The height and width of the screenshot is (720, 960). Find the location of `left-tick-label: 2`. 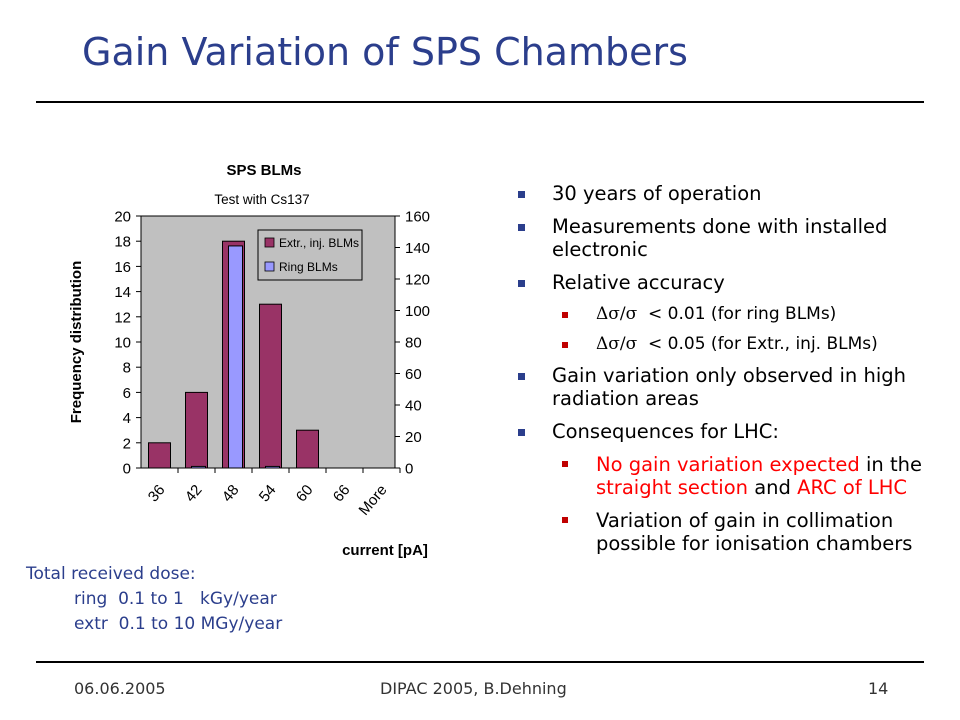

left-tick-label: 2 is located at coordinates (127, 443).